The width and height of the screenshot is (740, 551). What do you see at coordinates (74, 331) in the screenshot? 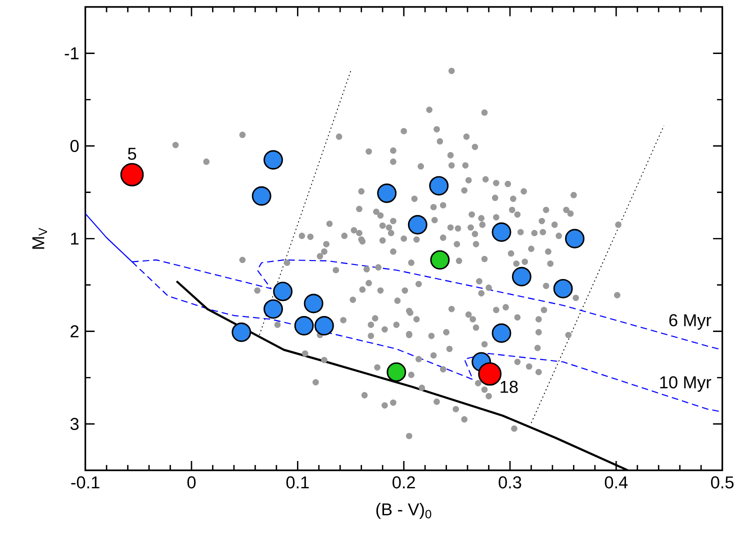
I see `y-tick-label: 2` at bounding box center [74, 331].